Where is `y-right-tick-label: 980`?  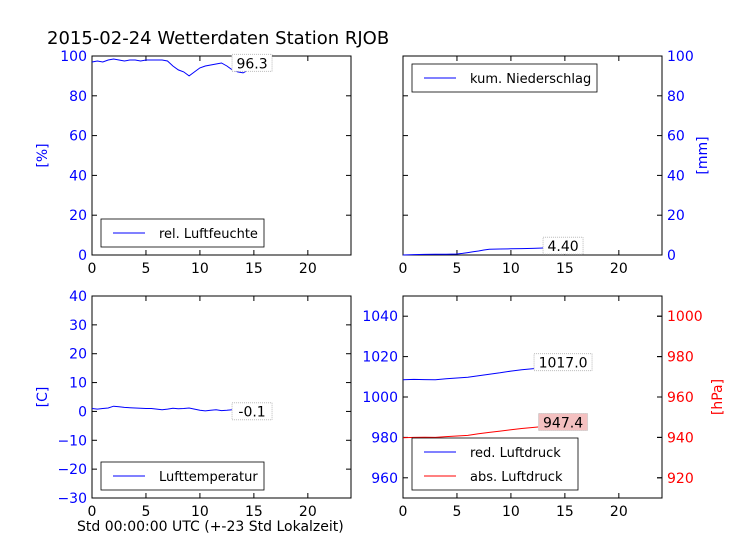 y-right-tick-label: 980 is located at coordinates (680, 358).